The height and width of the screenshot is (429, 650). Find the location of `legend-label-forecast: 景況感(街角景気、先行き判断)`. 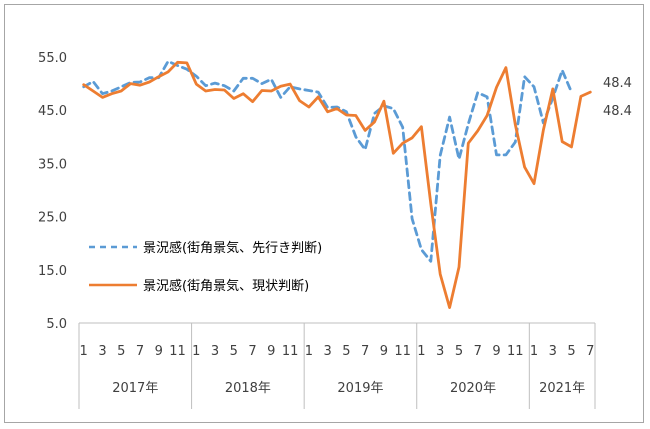

legend-label-forecast: 景況感(街角景気、先行き判断) is located at coordinates (232, 248).